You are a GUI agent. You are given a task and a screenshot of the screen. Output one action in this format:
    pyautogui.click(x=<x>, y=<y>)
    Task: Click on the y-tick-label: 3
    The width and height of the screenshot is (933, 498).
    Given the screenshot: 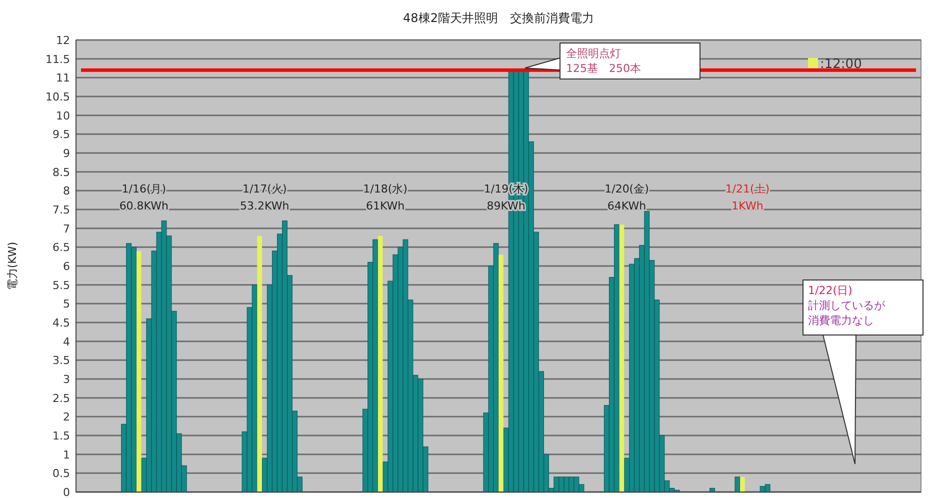 What is the action you would take?
    pyautogui.click(x=66, y=379)
    